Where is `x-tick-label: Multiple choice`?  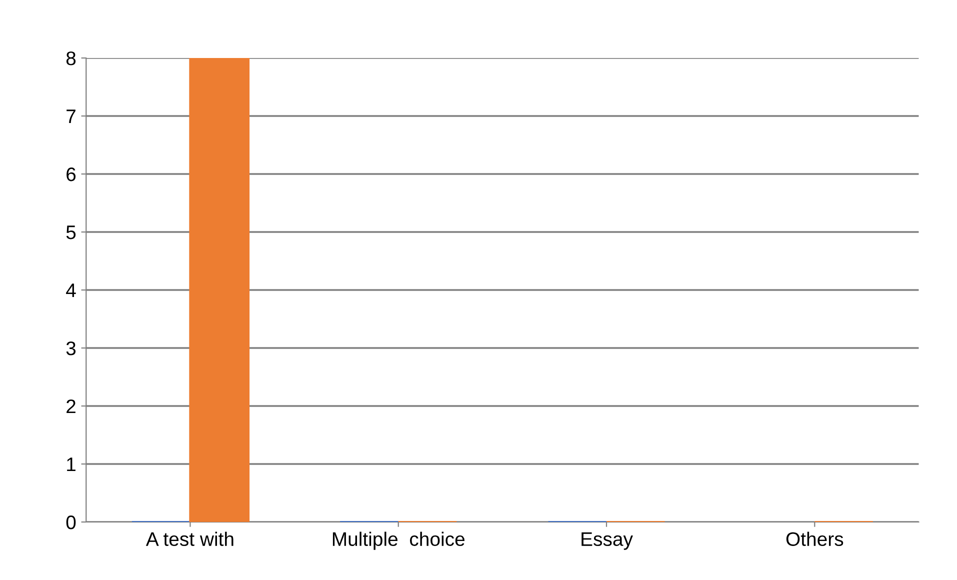 x-tick-label: Multiple choice is located at coordinates (398, 541).